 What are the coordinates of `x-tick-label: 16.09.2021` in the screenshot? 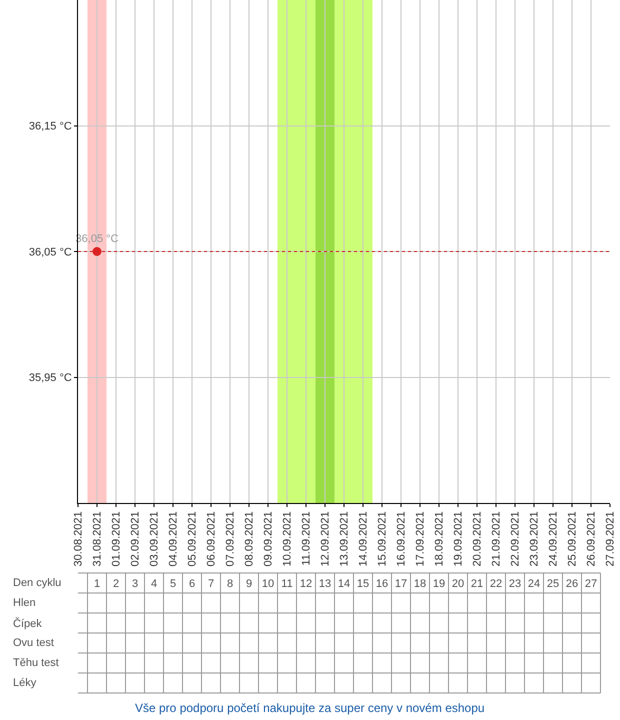 It's located at (402, 538).